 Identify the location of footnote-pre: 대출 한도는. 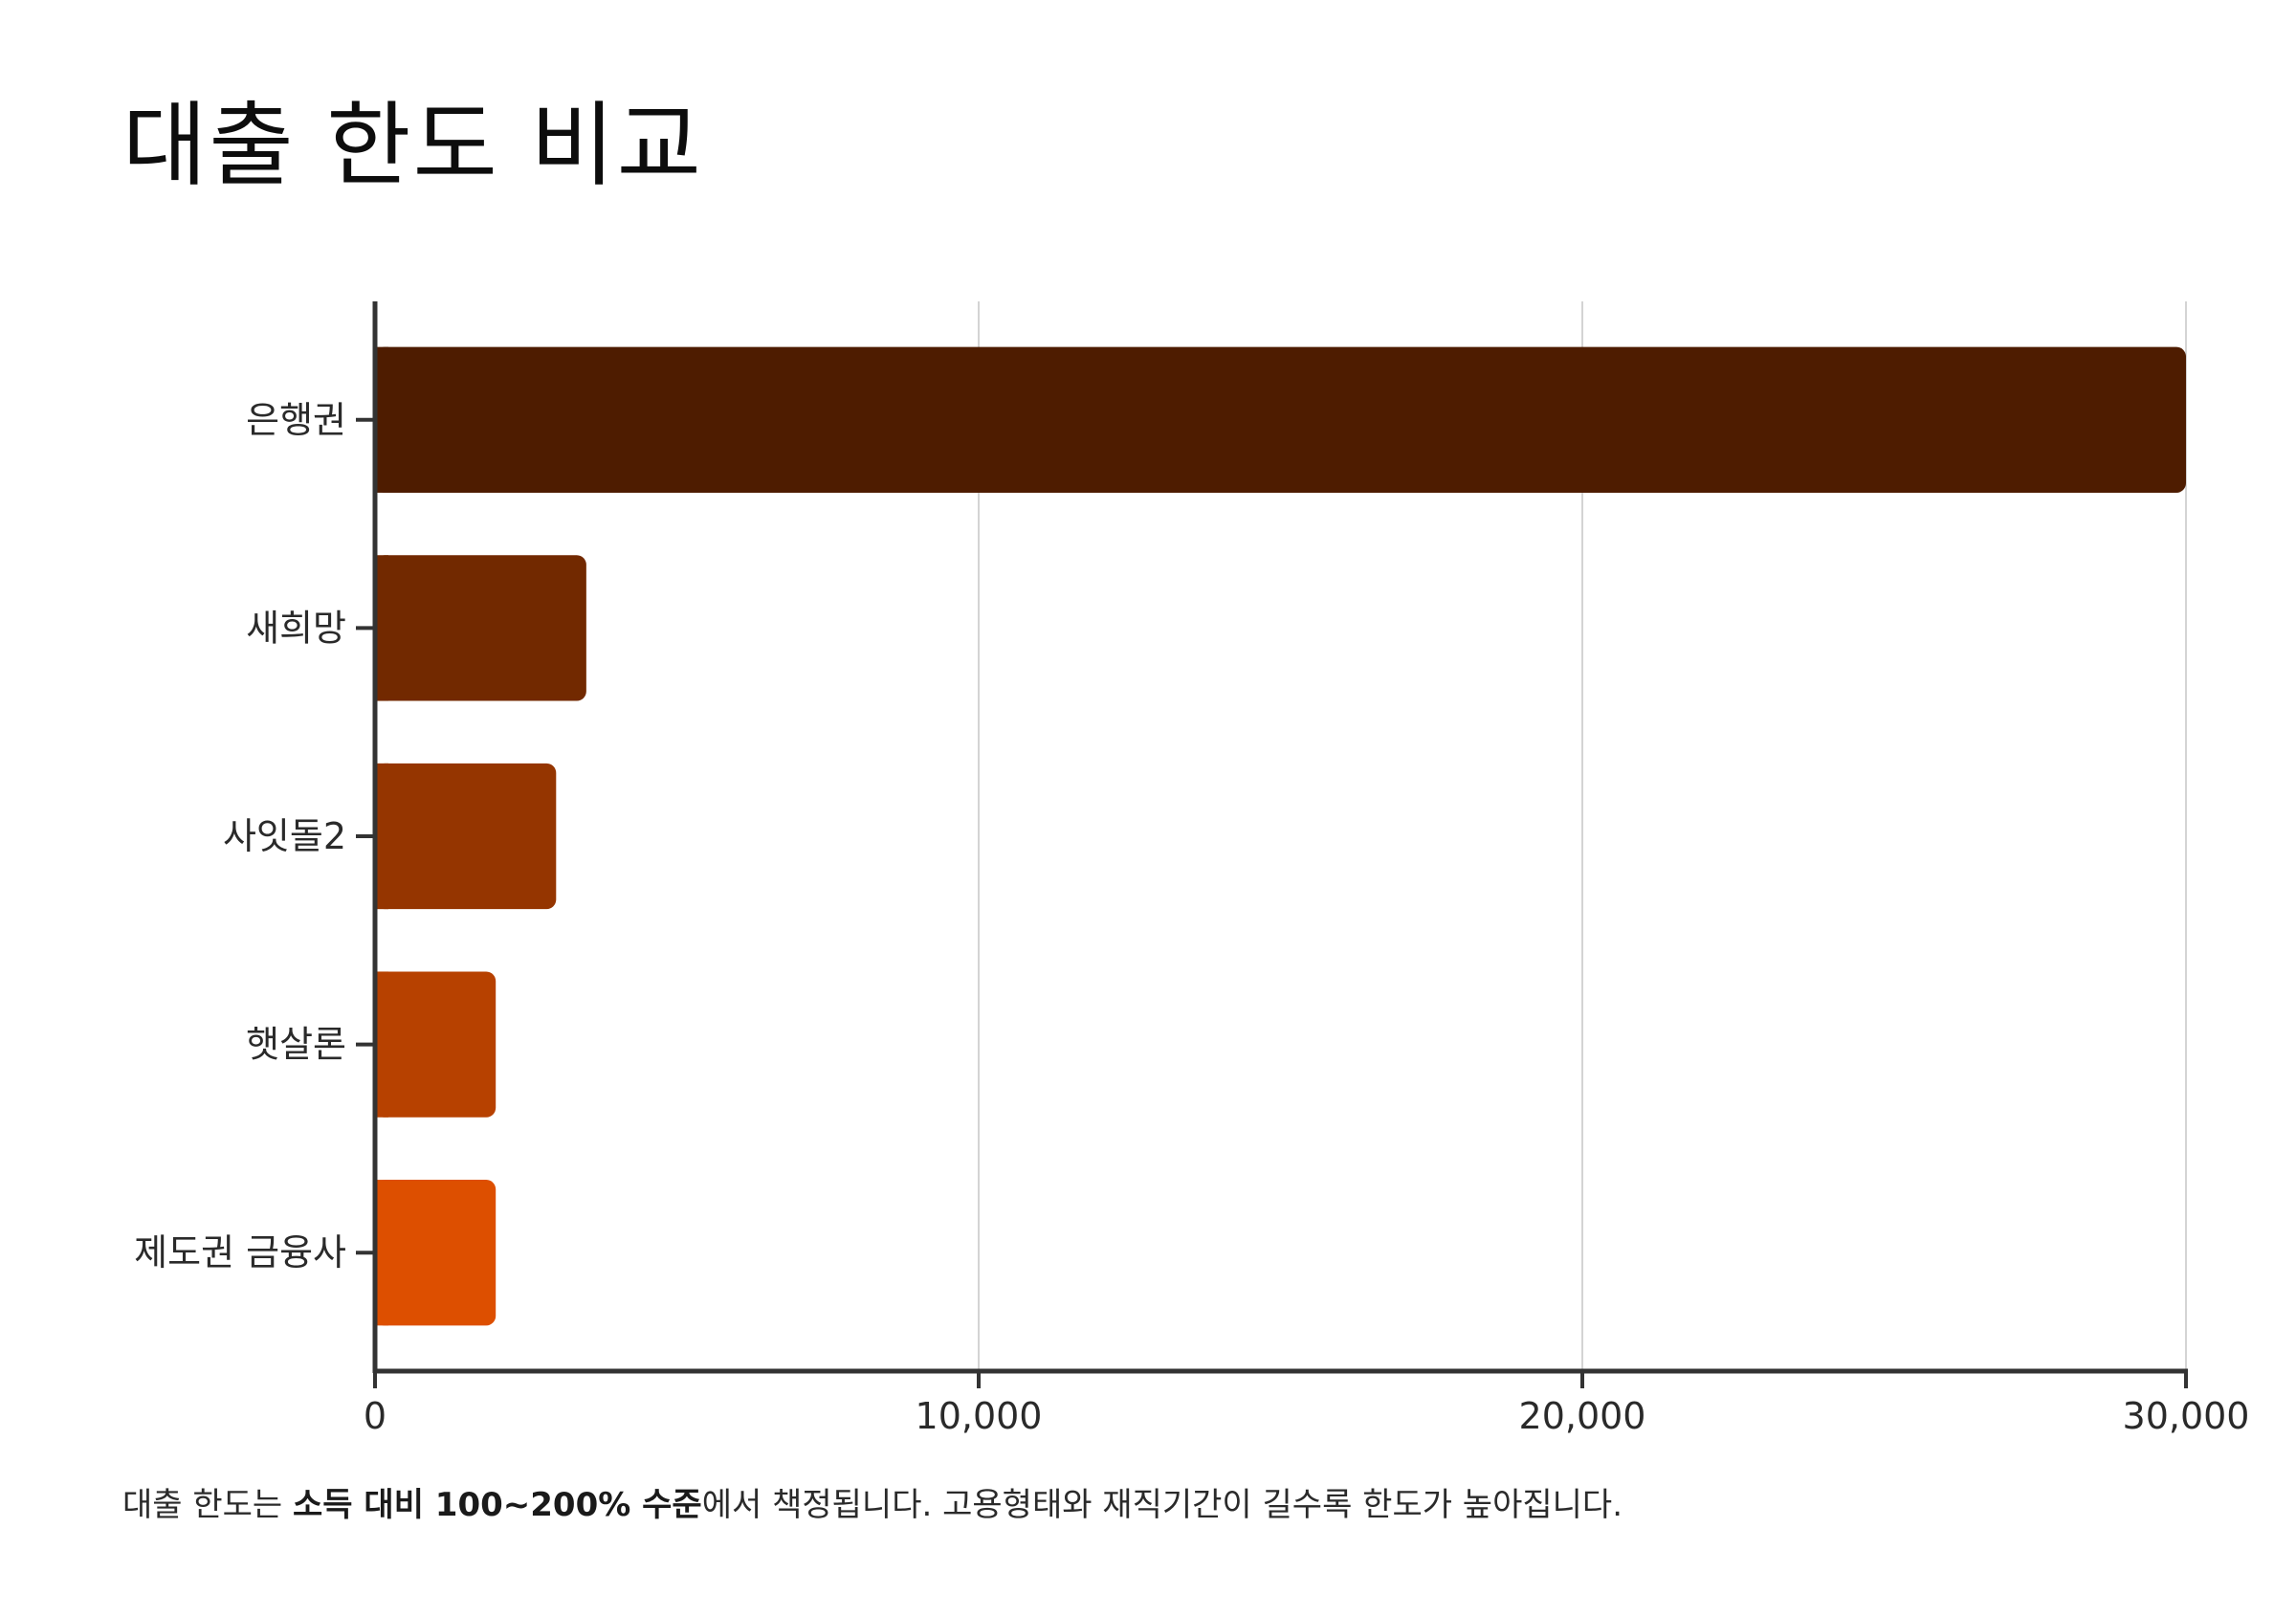
(208, 1505).